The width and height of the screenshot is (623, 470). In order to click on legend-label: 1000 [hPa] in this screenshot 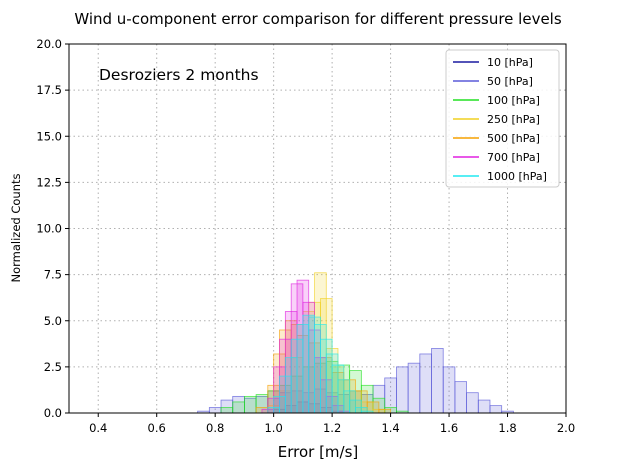, I will do `click(517, 176)`.